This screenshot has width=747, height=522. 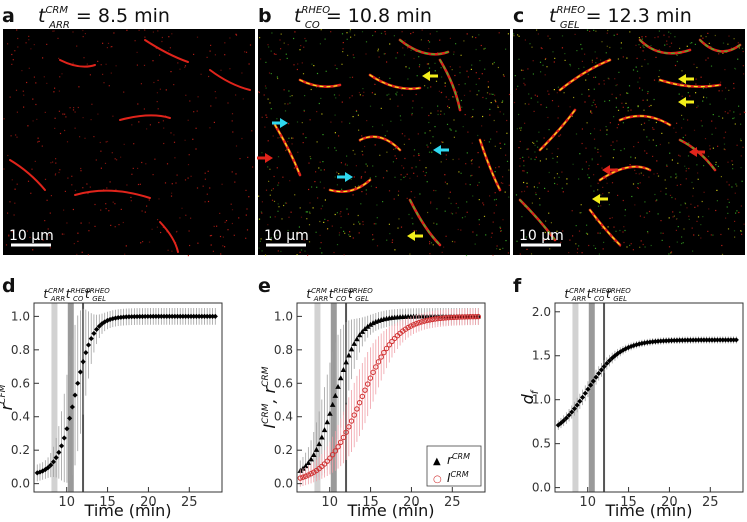 I want to click on panel-letter-e: e, so click(x=264, y=286).